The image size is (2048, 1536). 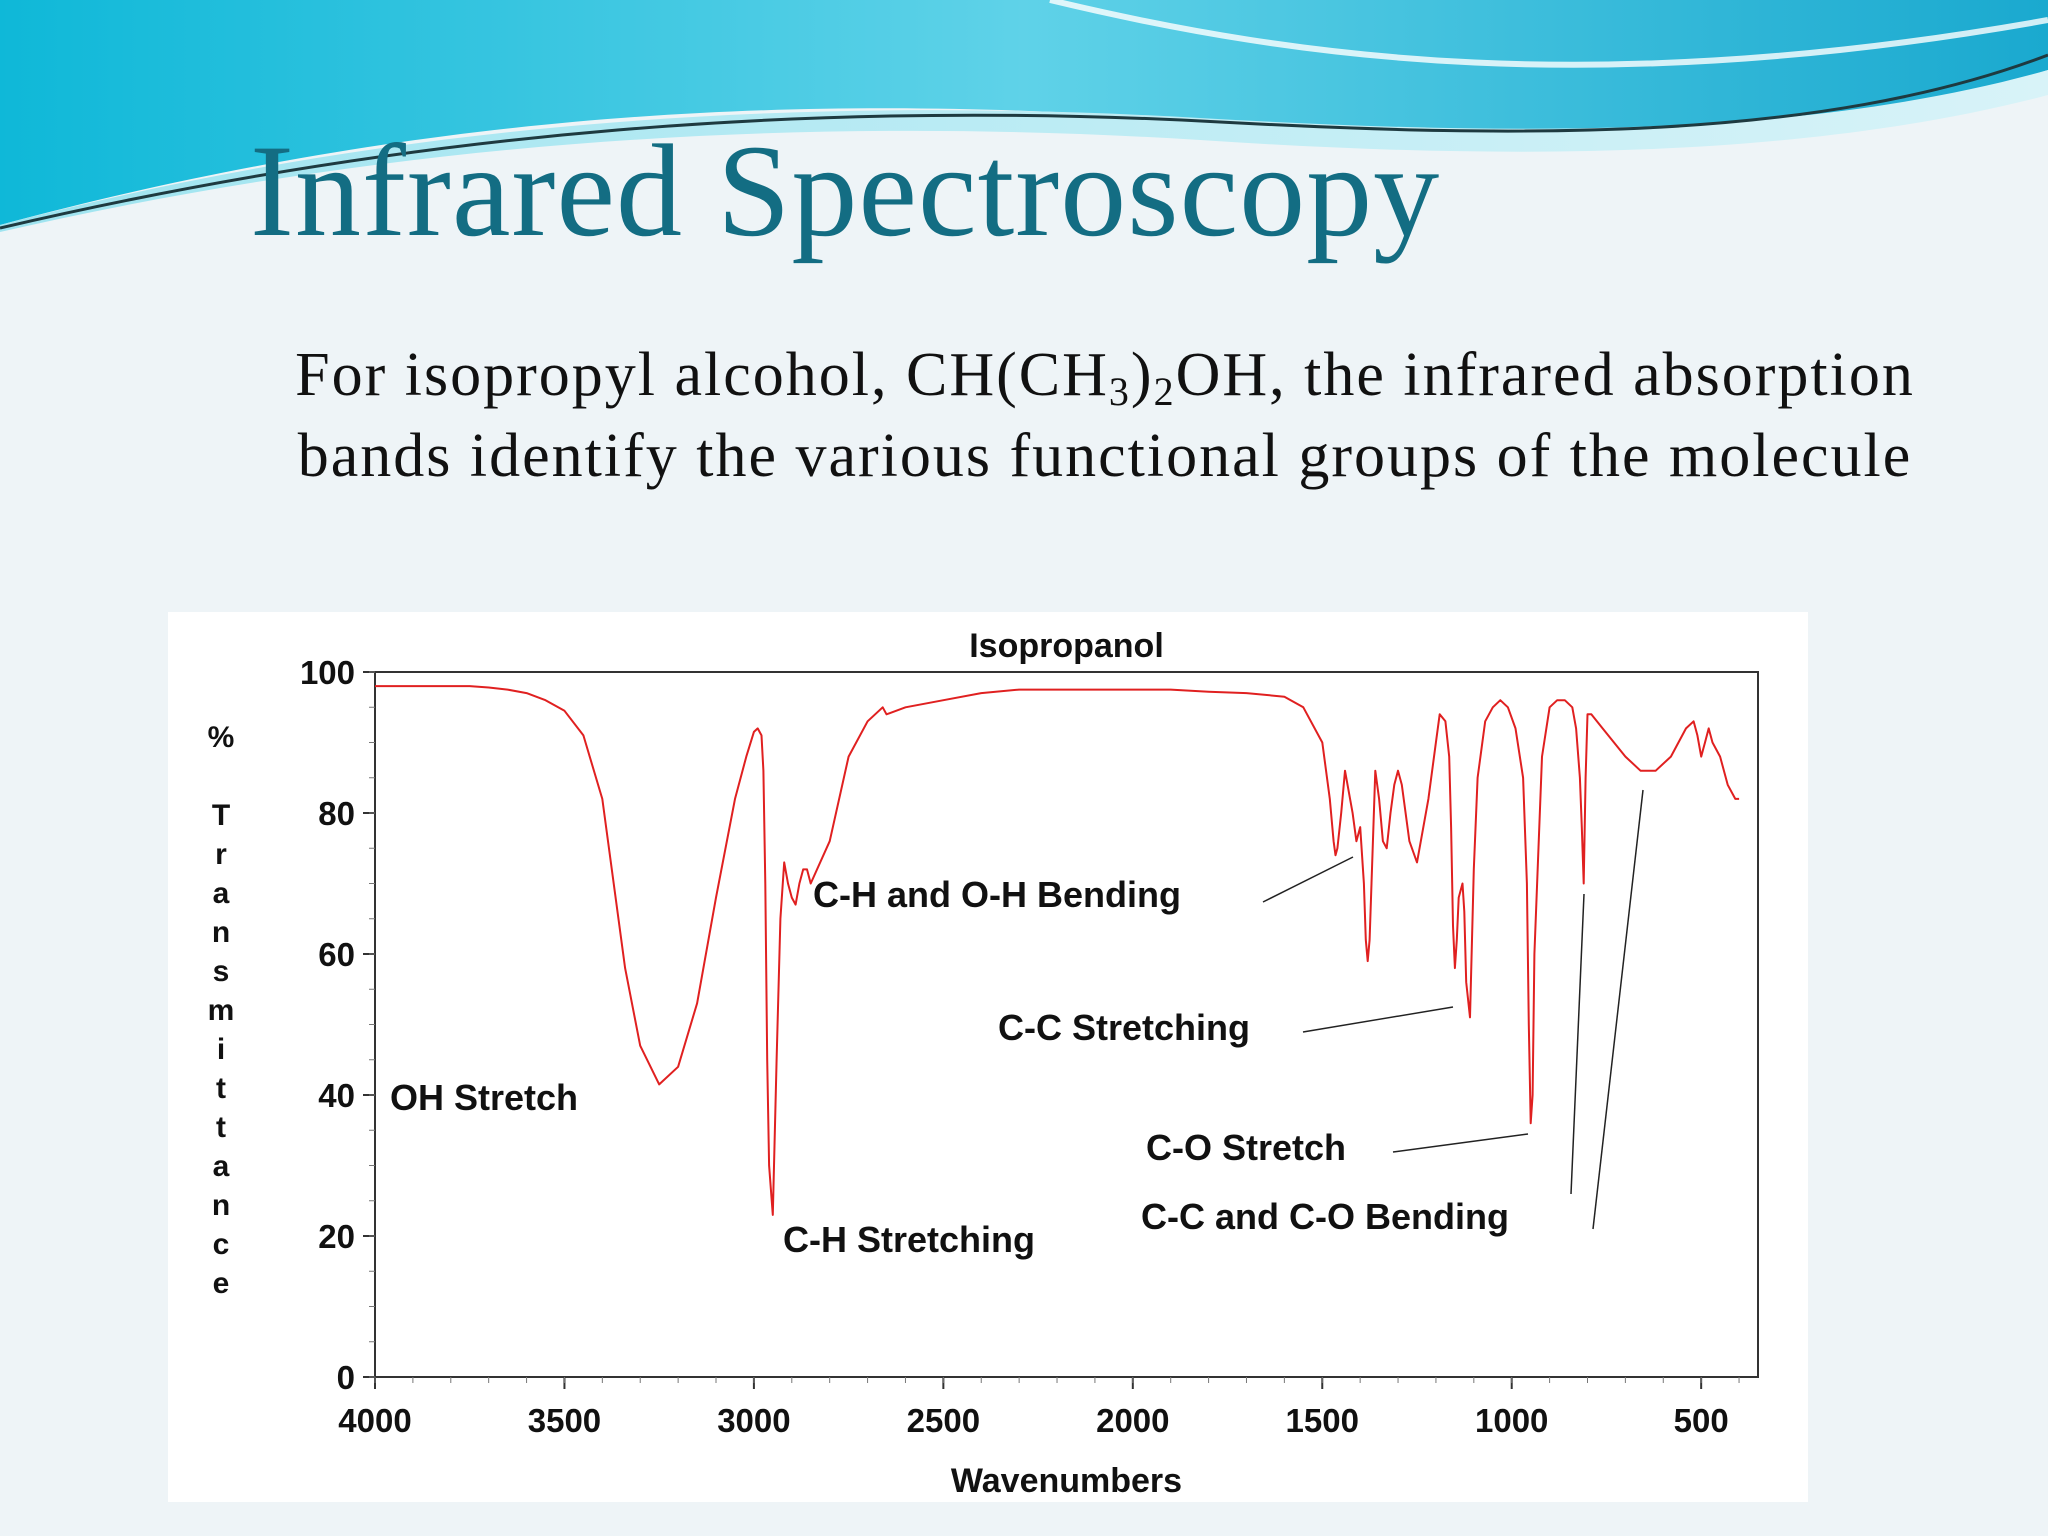 What do you see at coordinates (221, 815) in the screenshot?
I see `y-axis-title-letter: T` at bounding box center [221, 815].